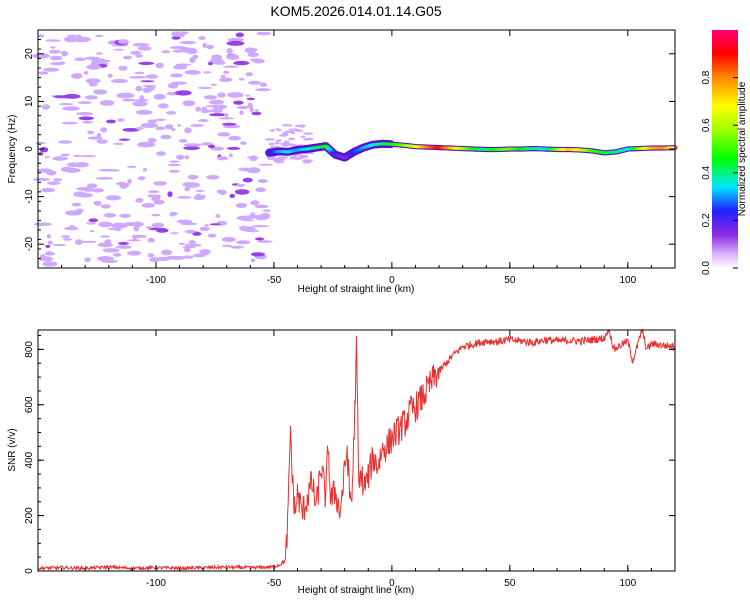  What do you see at coordinates (392, 280) in the screenshot?
I see `x-tick-label: 0` at bounding box center [392, 280].